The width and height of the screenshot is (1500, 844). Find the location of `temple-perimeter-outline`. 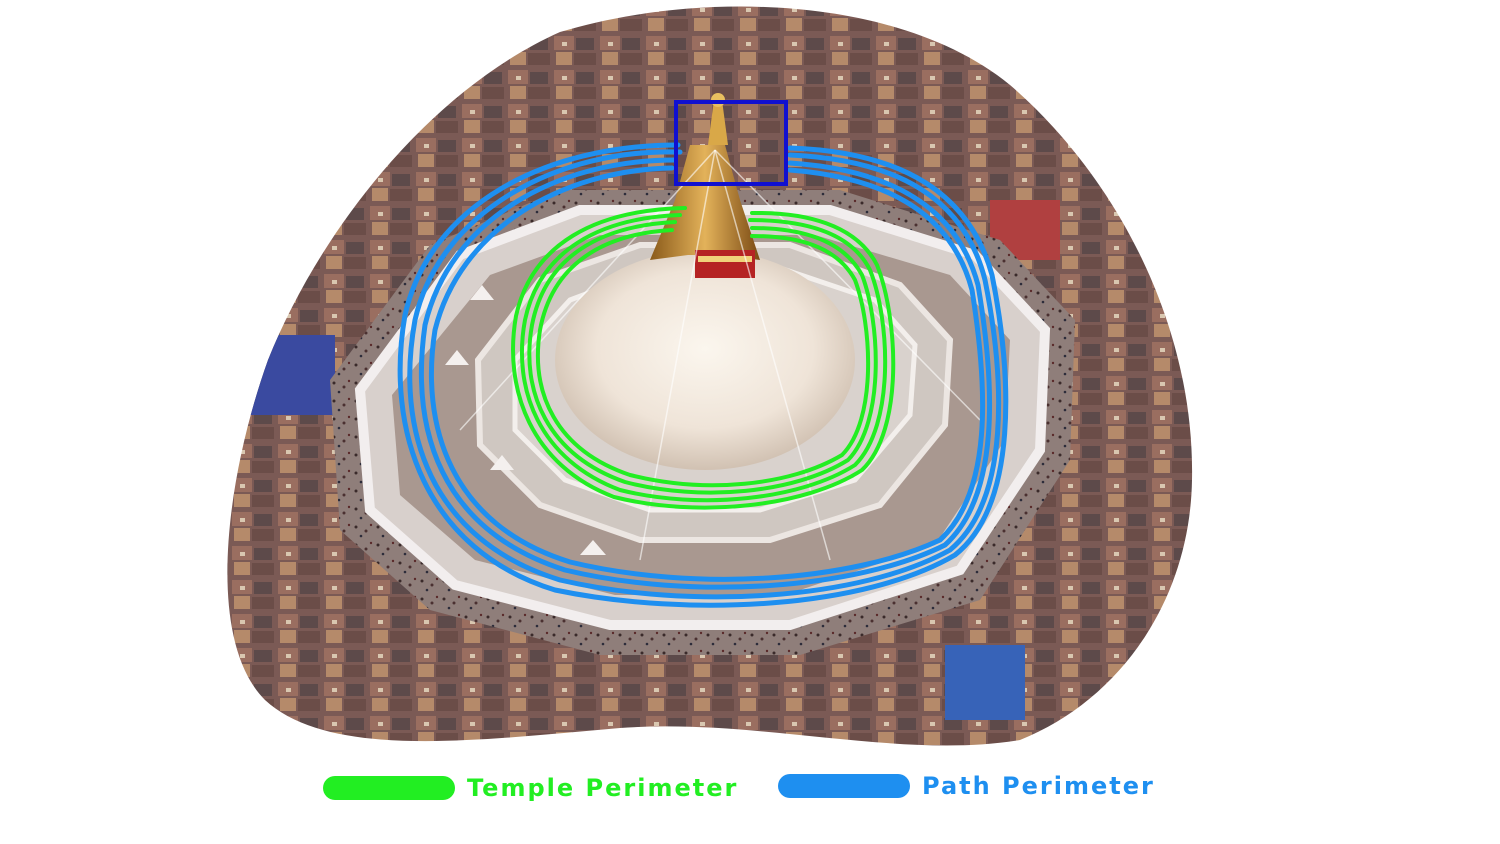

temple-perimeter-outline is located at coordinates (703, 358).